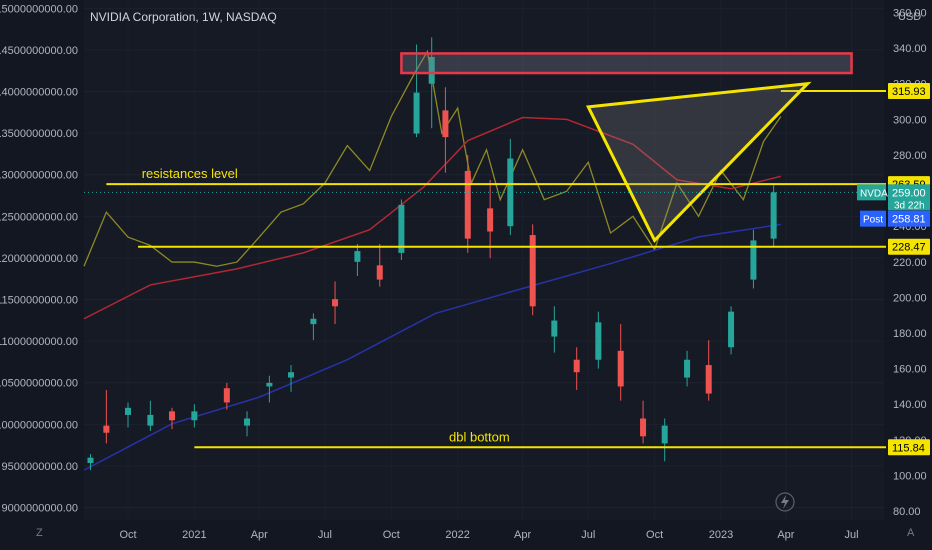  I want to click on right-tick-label: 160.00, so click(910, 370).